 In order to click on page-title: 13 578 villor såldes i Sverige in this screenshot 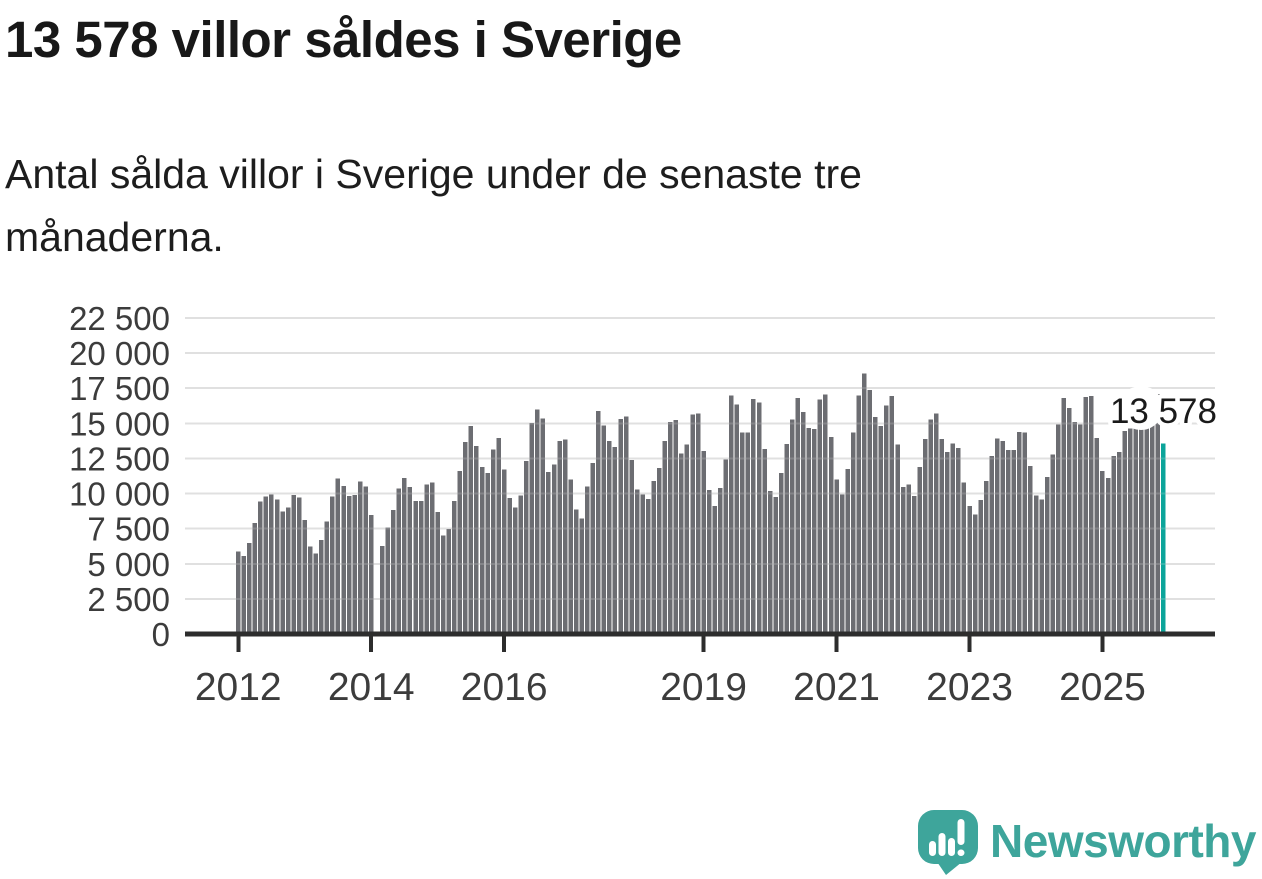, I will do `click(343, 39)`.